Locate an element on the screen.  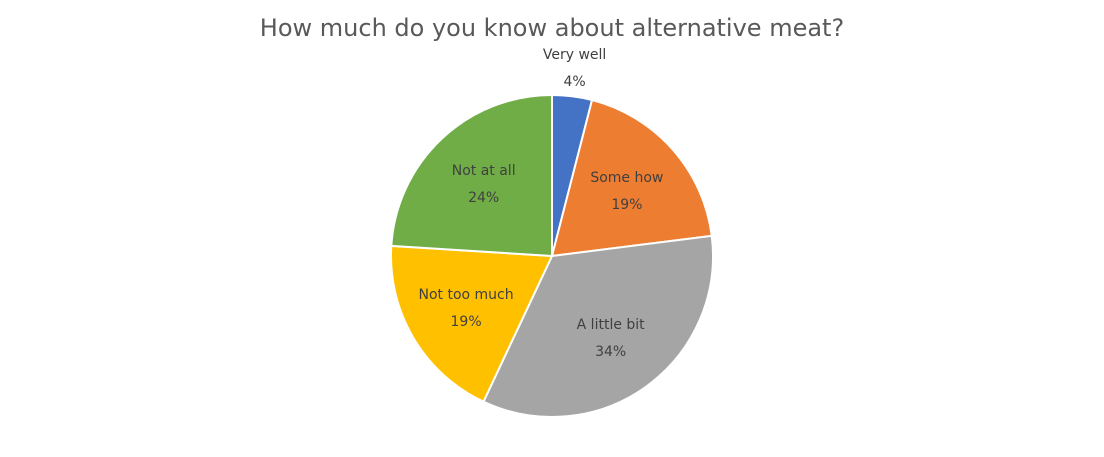
slice-label-not-too-much: Not too much 19% is located at coordinates (466, 308).